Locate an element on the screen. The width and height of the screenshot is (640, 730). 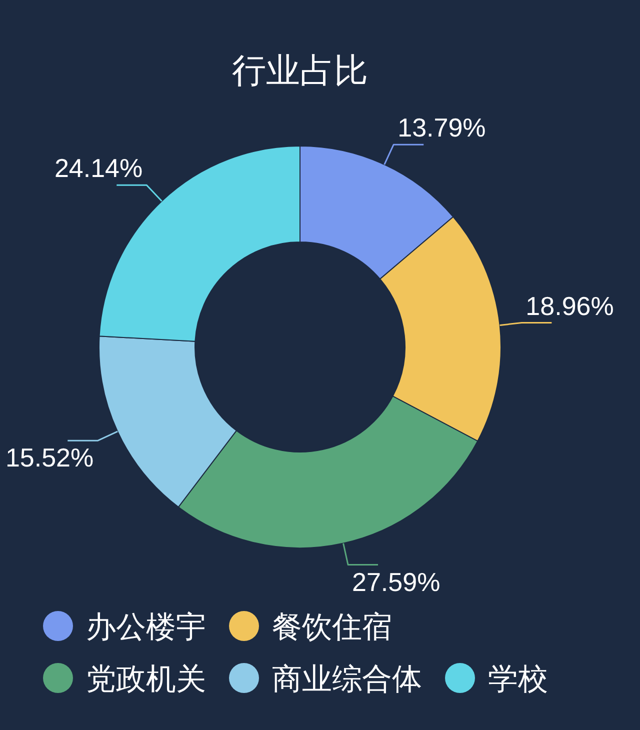
title: 行业占比 is located at coordinates (300, 71).